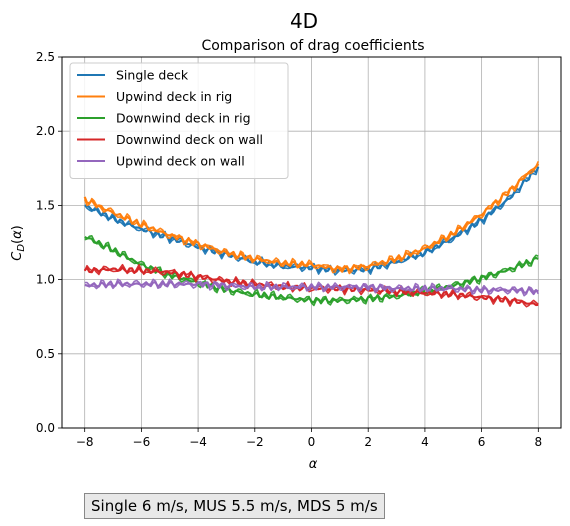 The width and height of the screenshot is (570, 526). Describe the element at coordinates (312, 46) in the screenshot. I see `chart-title: Comparison of drag coefficients` at that location.